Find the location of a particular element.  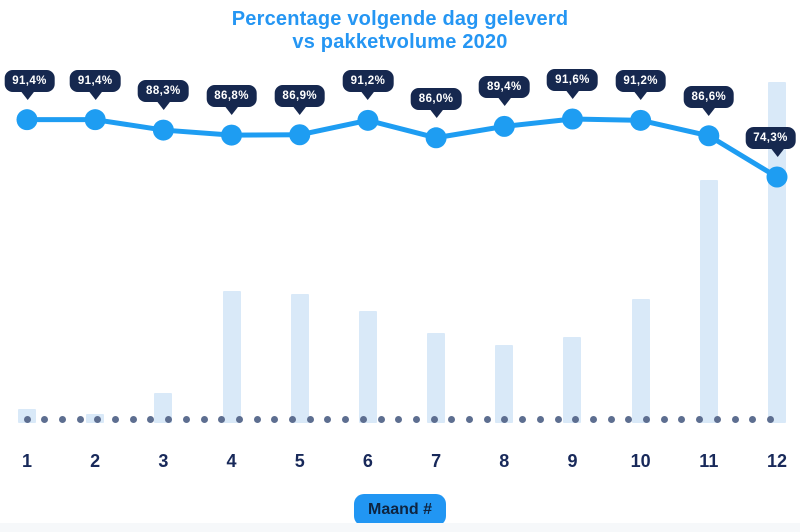

data-label-text: 86,6% is located at coordinates (709, 96).